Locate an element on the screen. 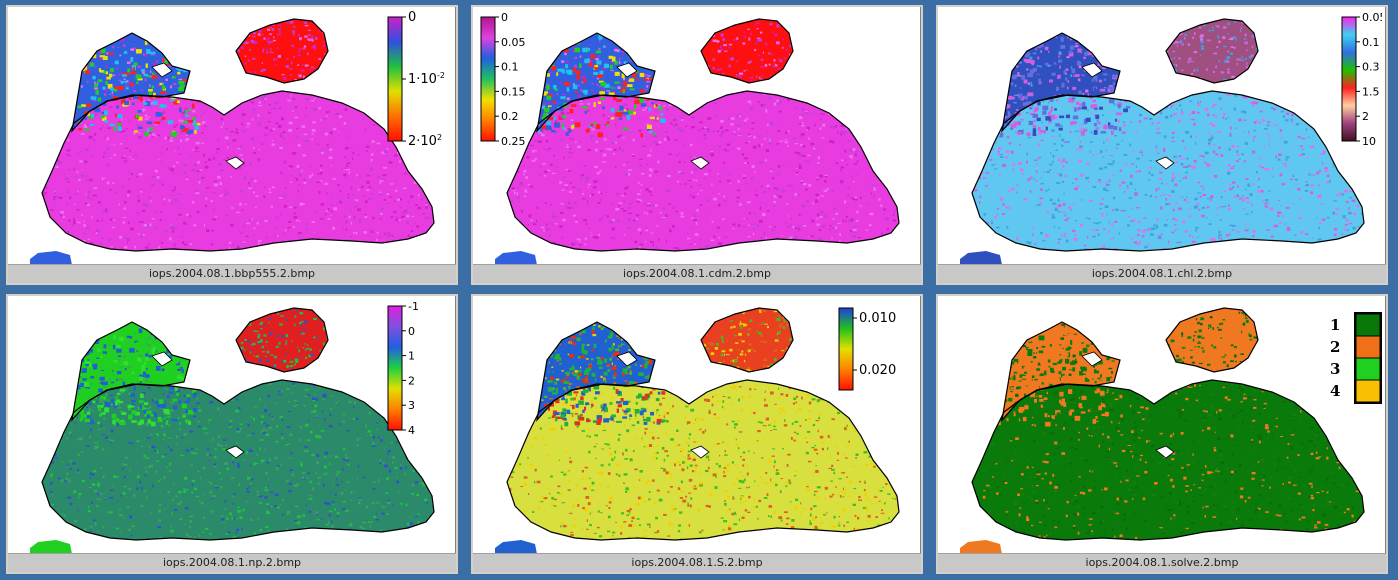 The height and width of the screenshot is (580, 1398). colorbar-tick-label: 0.010 is located at coordinates (877, 318).